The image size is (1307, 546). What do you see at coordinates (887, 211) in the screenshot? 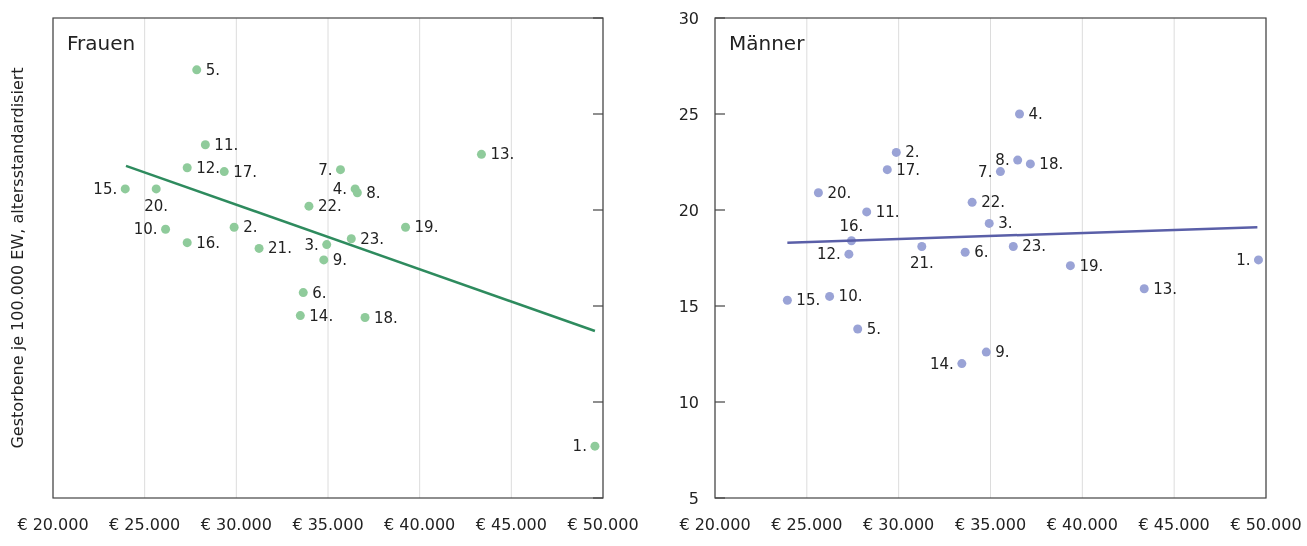
I see `annotation: 11.` at bounding box center [887, 211].